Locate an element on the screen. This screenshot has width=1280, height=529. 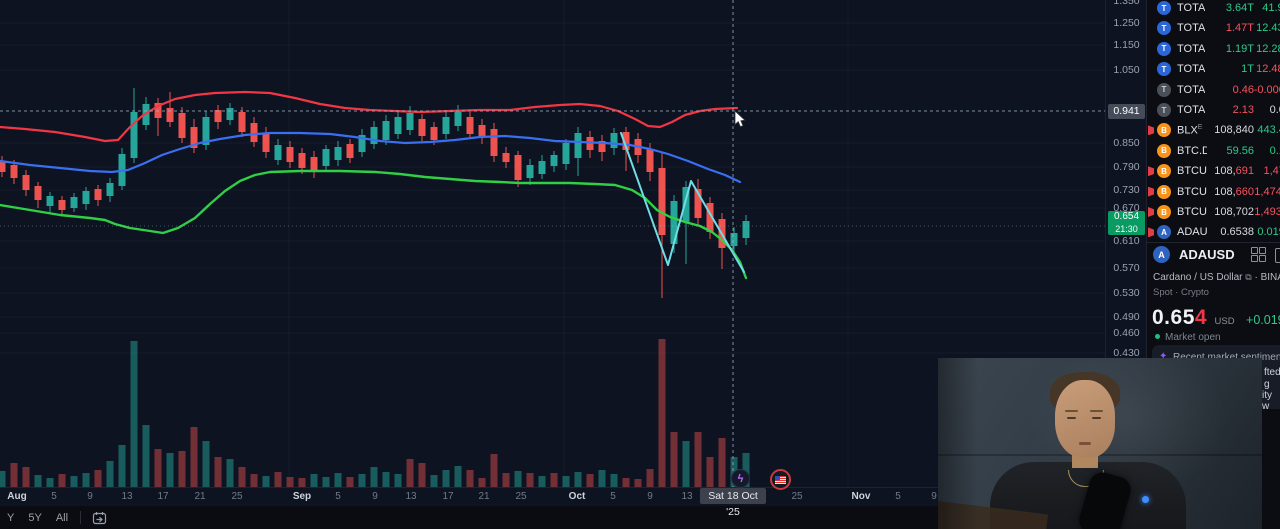
symbol-header: A ADAUSD is located at coordinates (1194, 254).